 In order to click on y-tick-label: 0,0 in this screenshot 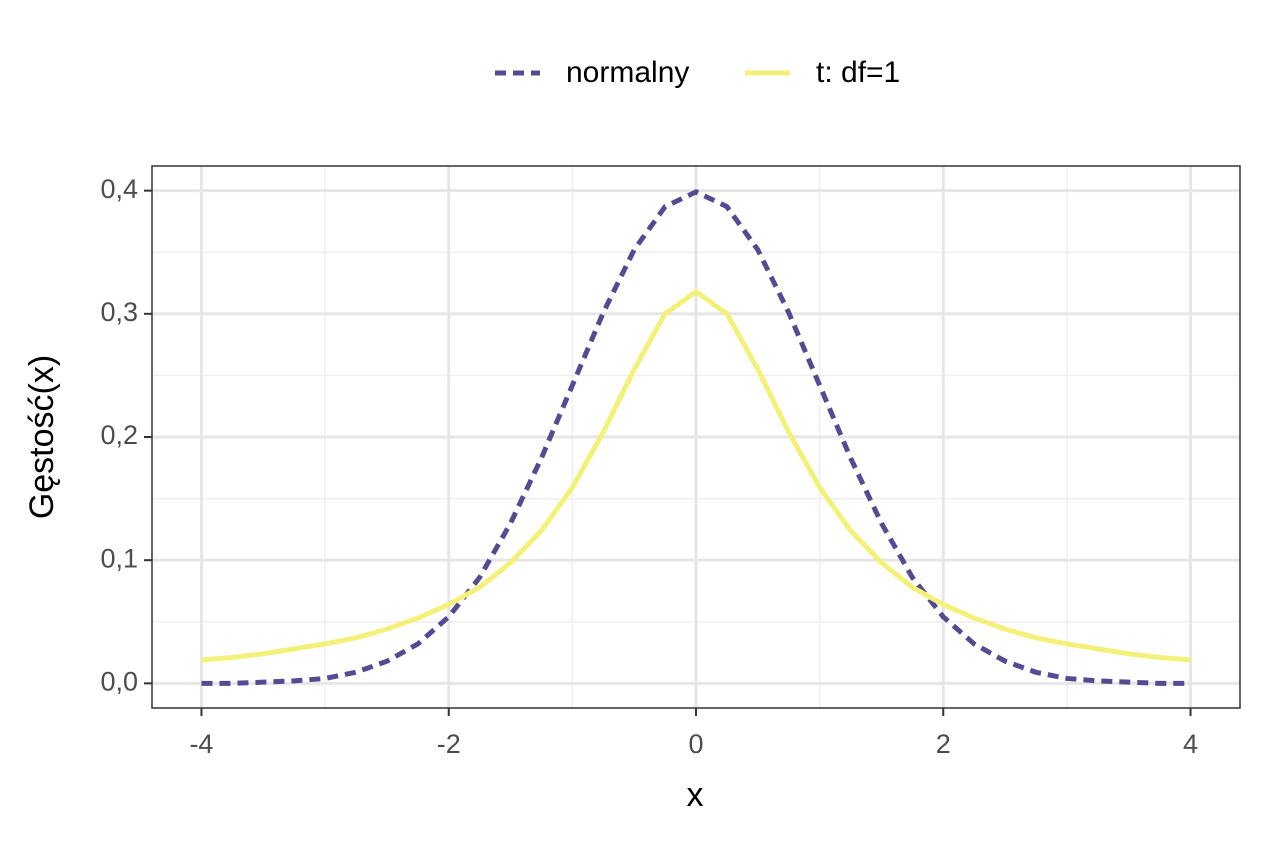, I will do `click(119, 681)`.